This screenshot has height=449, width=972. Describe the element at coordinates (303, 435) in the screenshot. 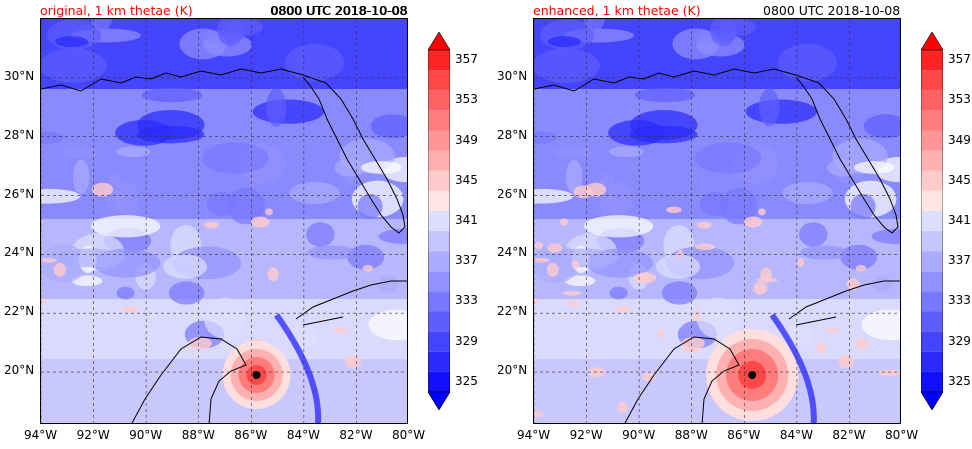

I see `lon-tick-label: 84°W` at that location.